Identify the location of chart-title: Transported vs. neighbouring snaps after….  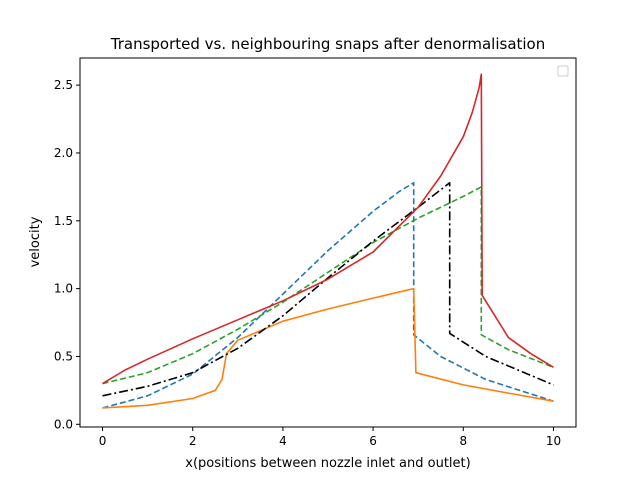
(328, 44).